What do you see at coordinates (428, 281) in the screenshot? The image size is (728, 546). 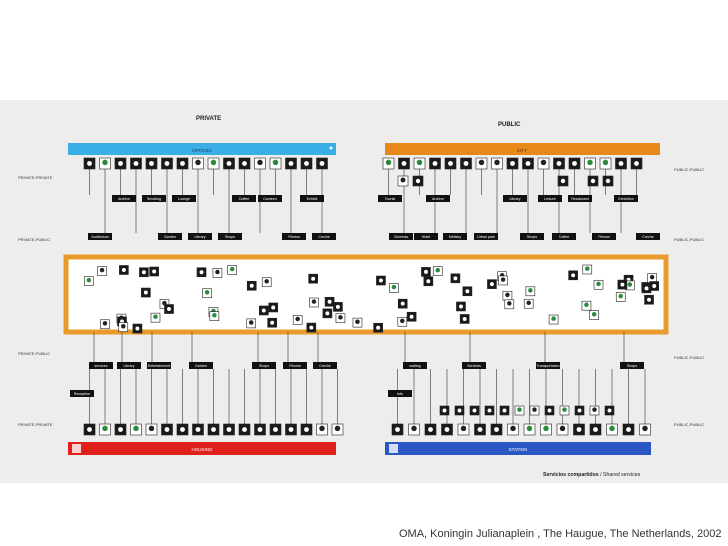 I see `band-icon-47-glyph` at bounding box center [428, 281].